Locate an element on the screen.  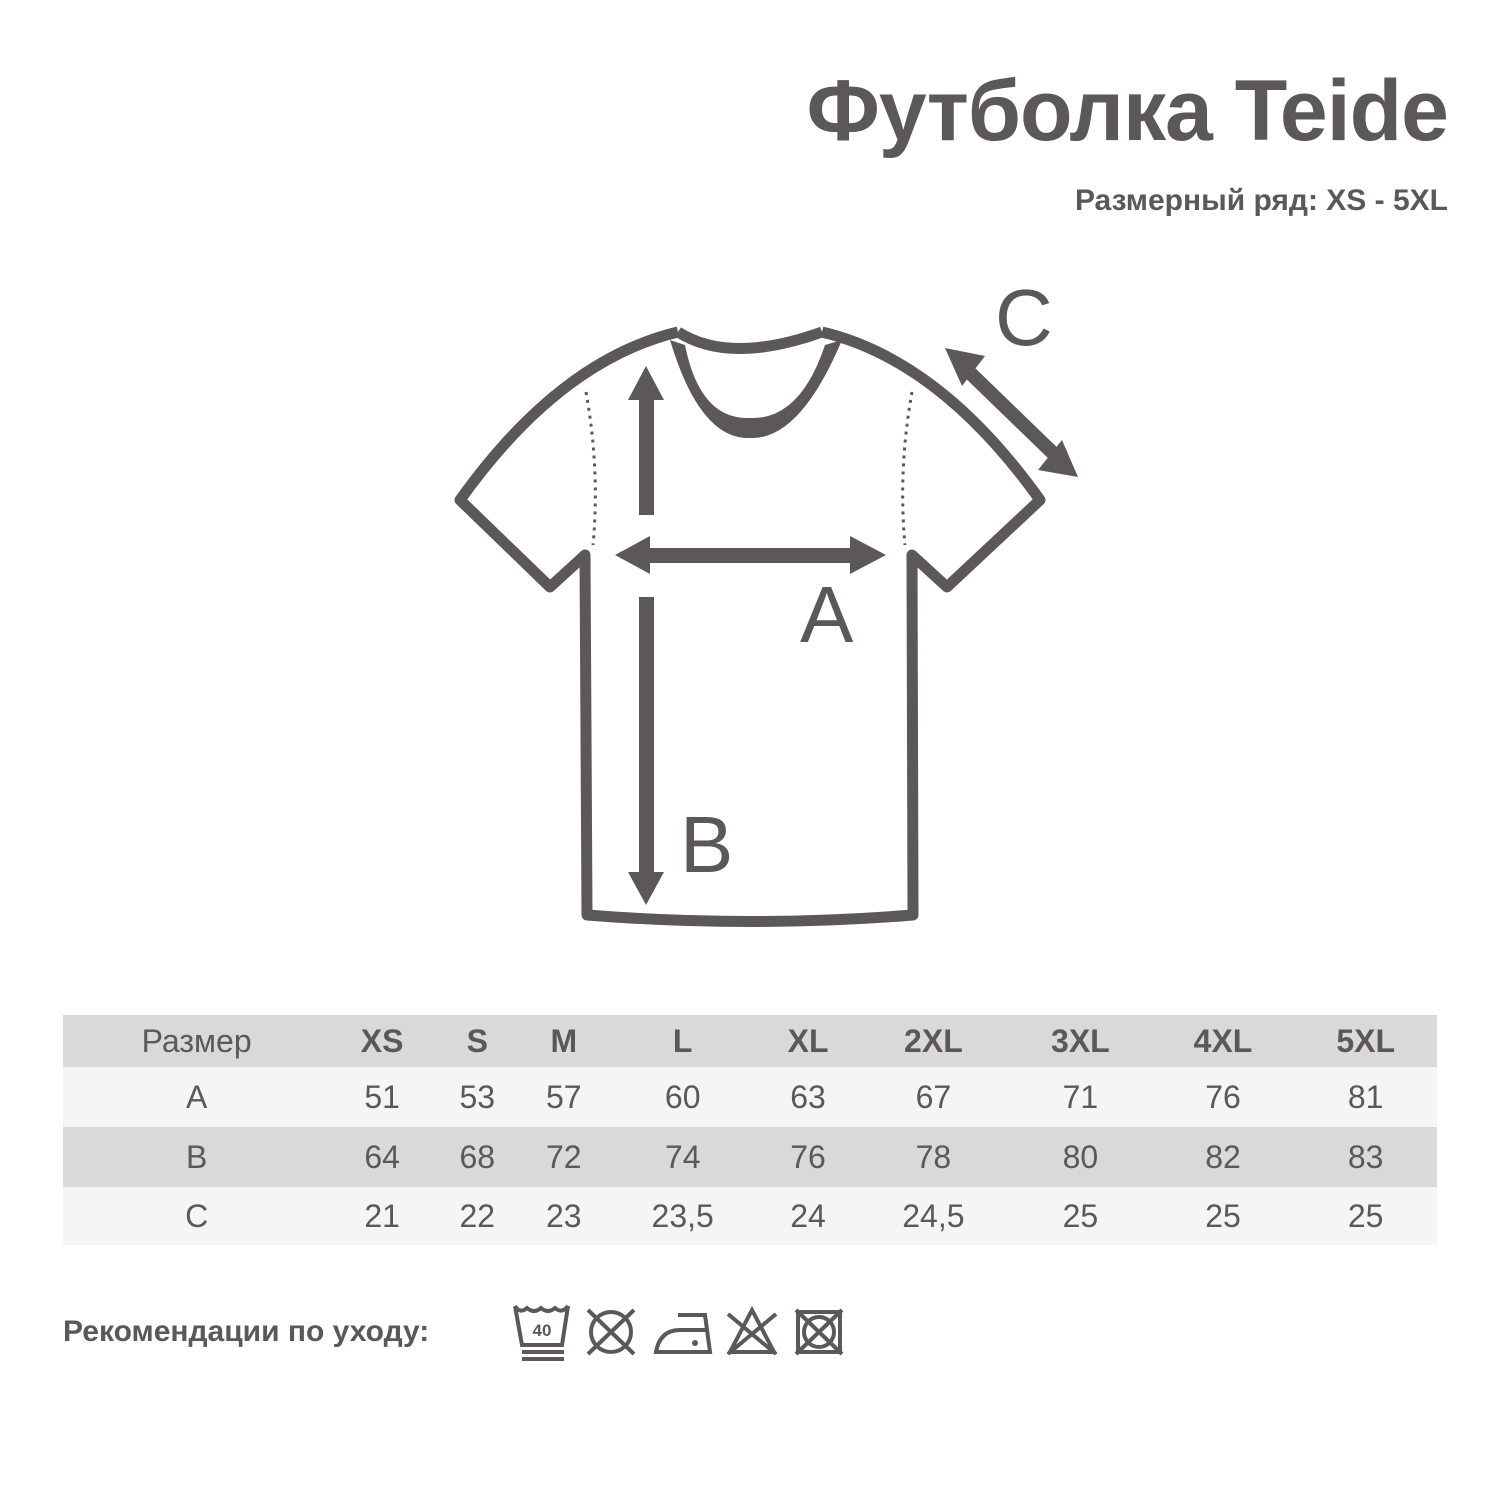
no-dry-clean-icon is located at coordinates (819, 1332).